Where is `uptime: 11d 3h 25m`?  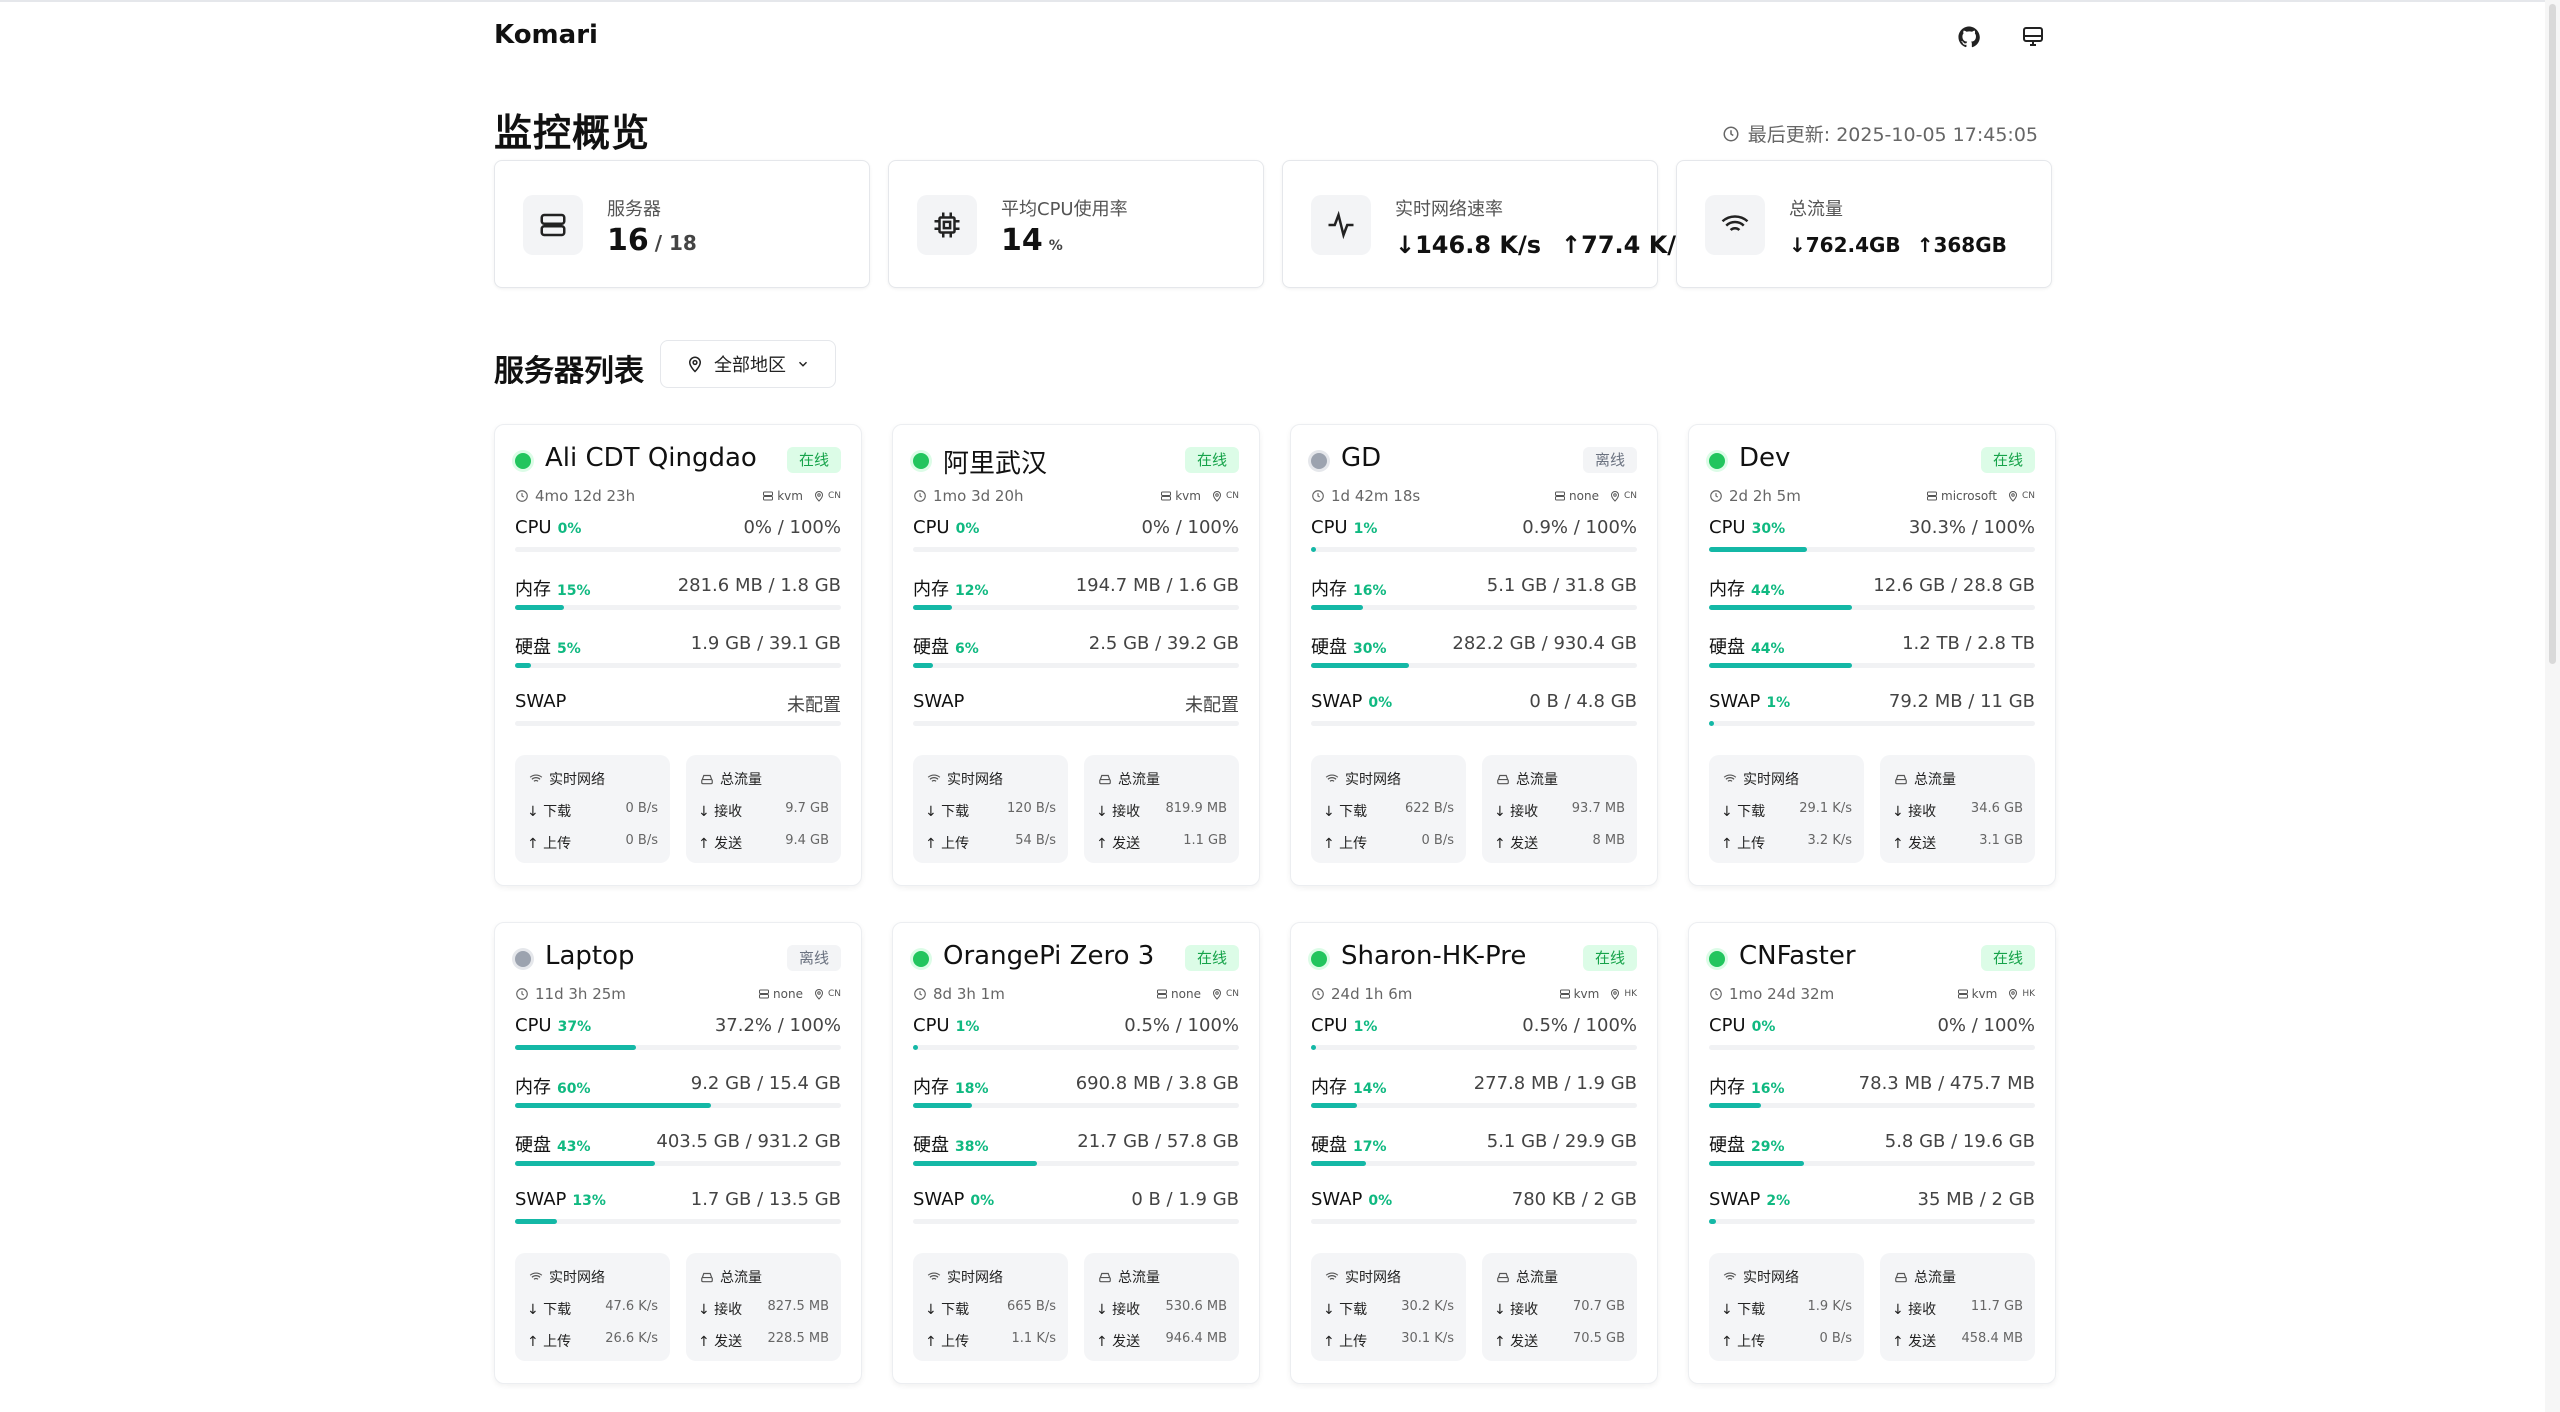
uptime: 11d 3h 25m is located at coordinates (570, 994).